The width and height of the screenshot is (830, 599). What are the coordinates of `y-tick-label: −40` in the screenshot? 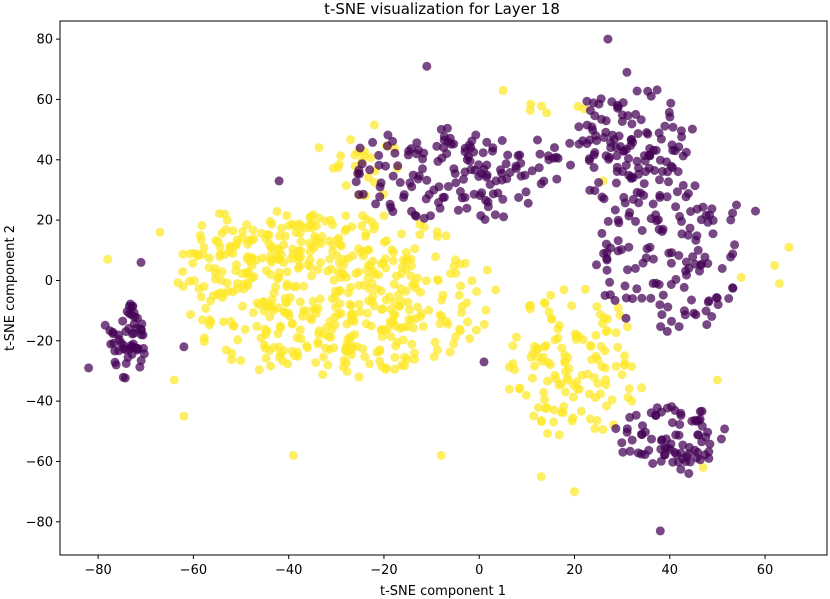 It's located at (39, 402).